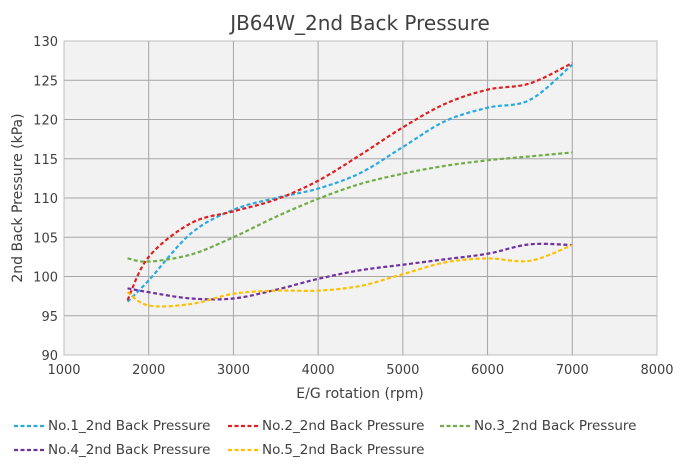 Image resolution: width=680 pixels, height=475 pixels. What do you see at coordinates (45, 42) in the screenshot?
I see `y-tick-label: 130` at bounding box center [45, 42].